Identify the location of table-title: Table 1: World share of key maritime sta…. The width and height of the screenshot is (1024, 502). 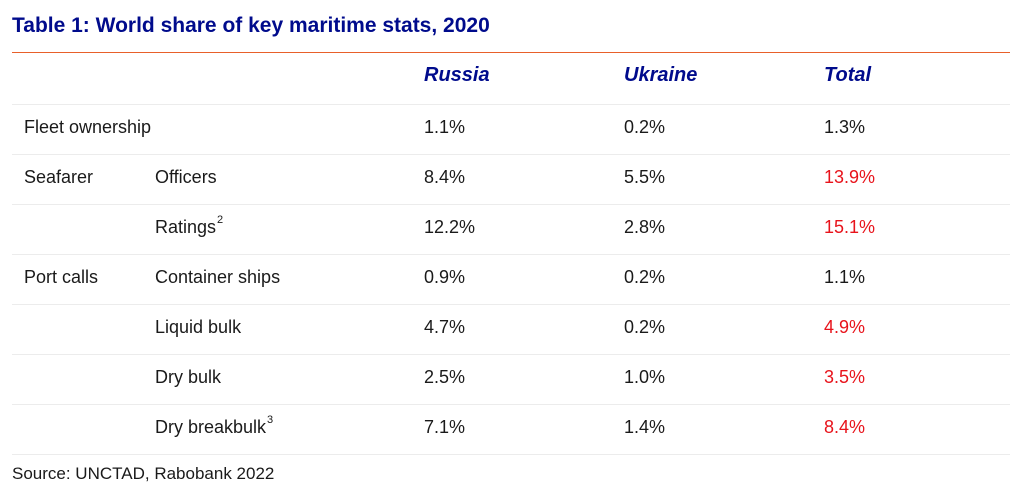
(251, 25).